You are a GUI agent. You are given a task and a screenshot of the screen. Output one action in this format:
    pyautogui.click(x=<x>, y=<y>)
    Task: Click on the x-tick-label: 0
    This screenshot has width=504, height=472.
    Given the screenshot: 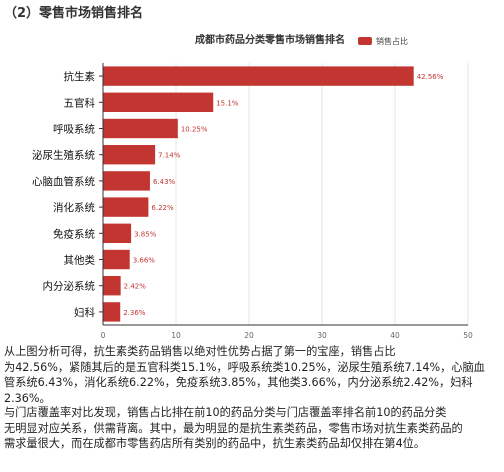 What is the action you would take?
    pyautogui.click(x=103, y=335)
    